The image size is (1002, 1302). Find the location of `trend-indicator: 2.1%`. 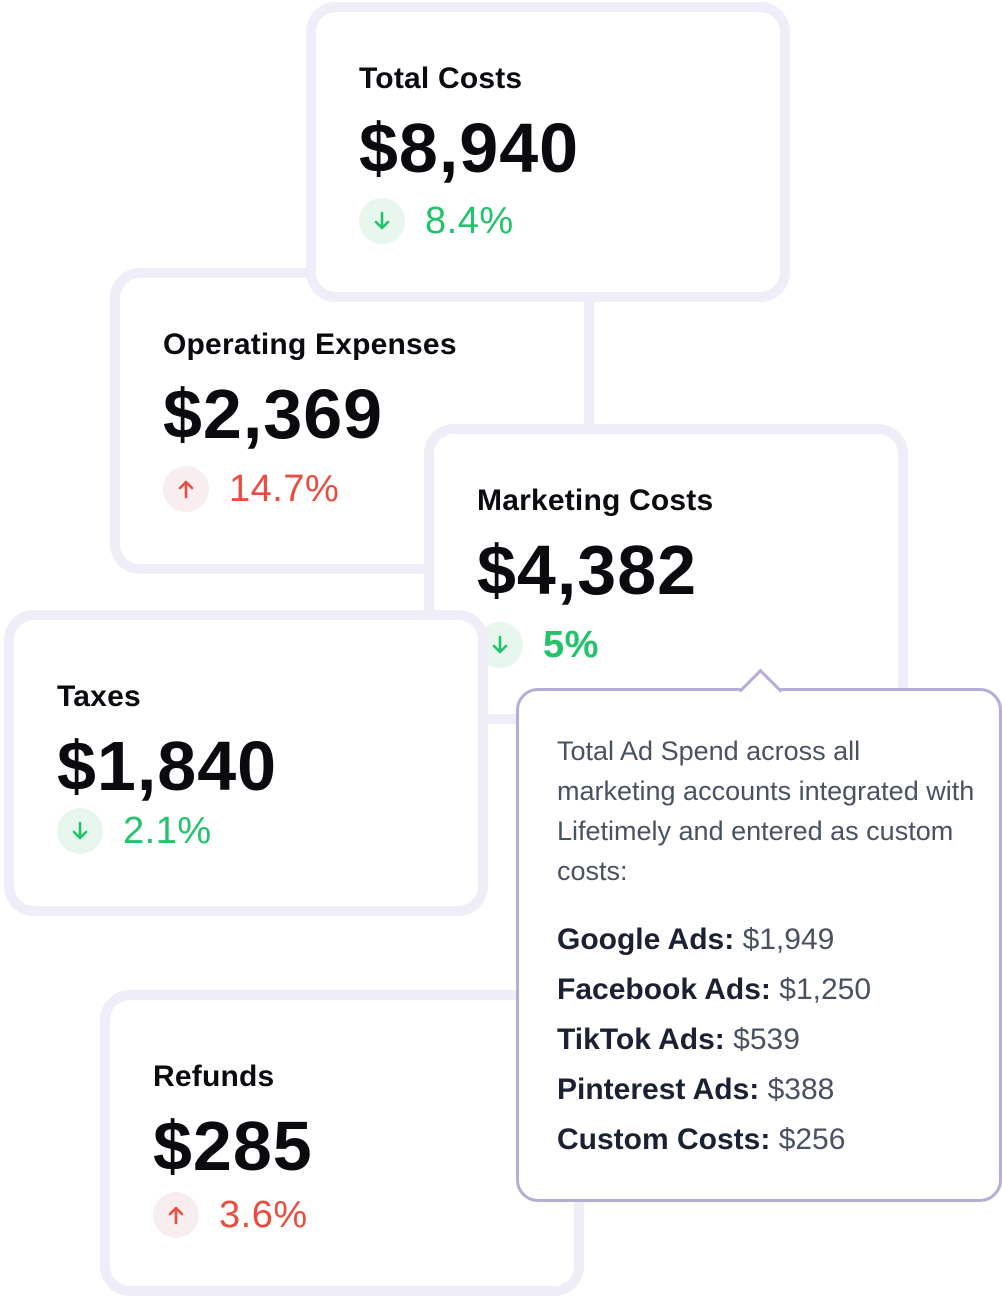

trend-indicator: 2.1% is located at coordinates (134, 831).